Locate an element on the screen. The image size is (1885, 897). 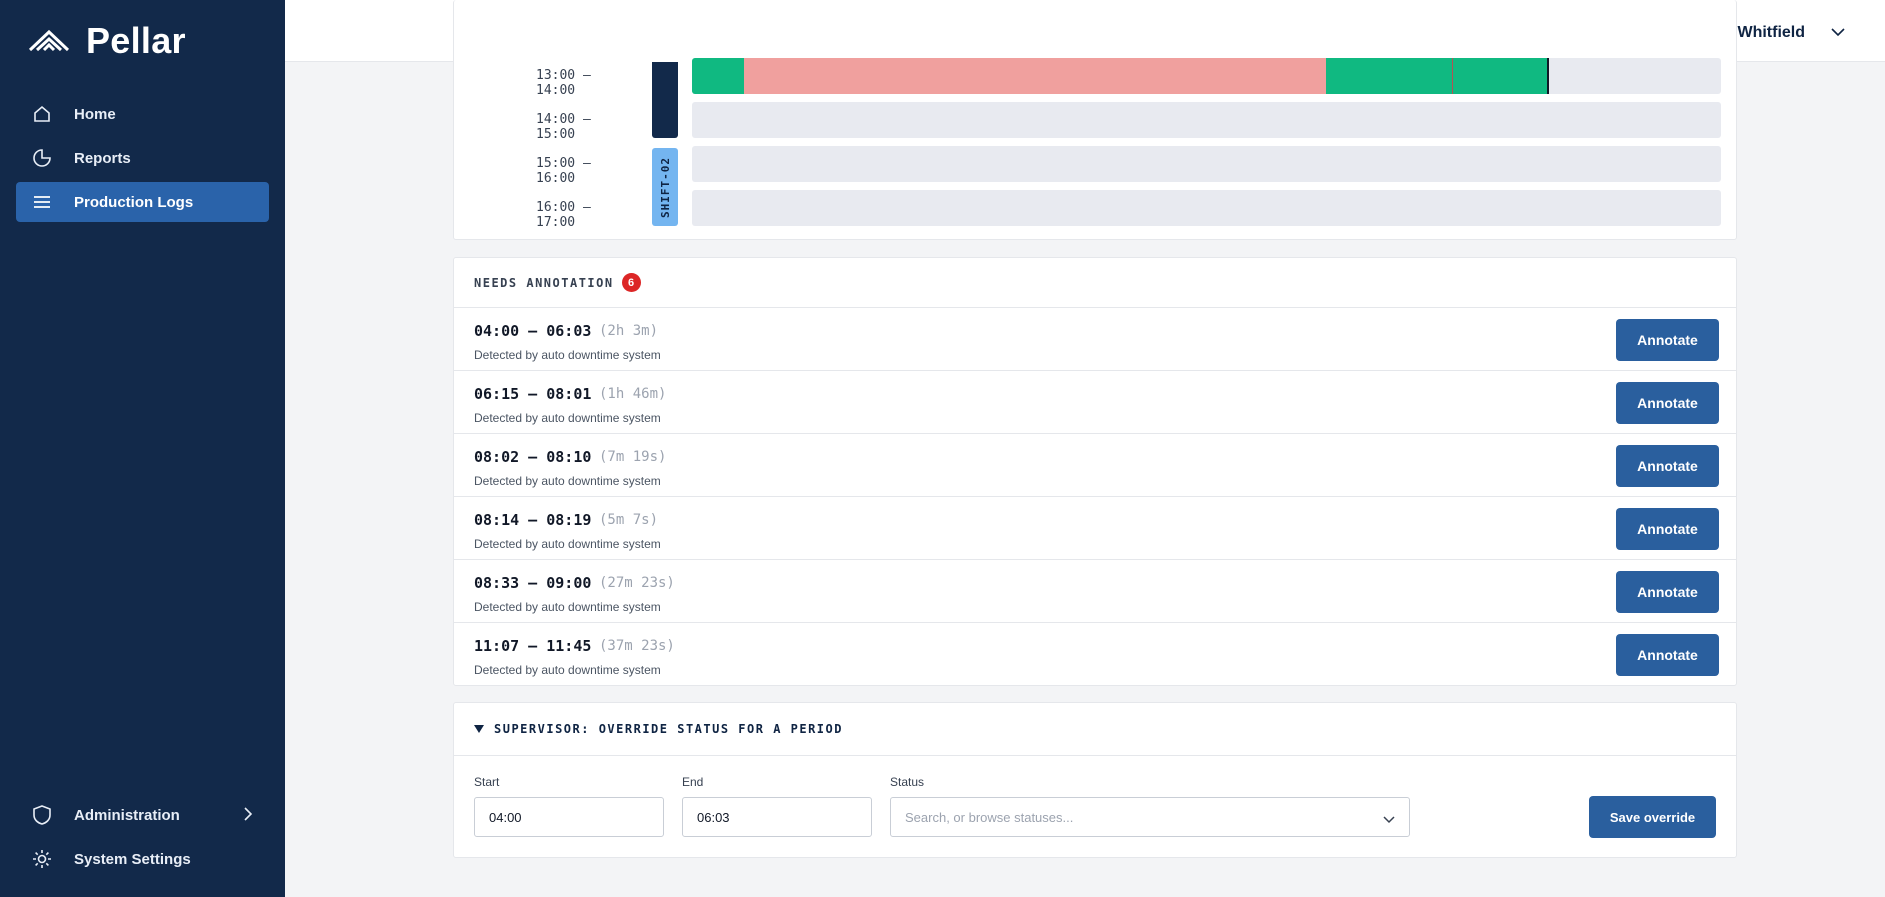
list-icon is located at coordinates (42, 202).